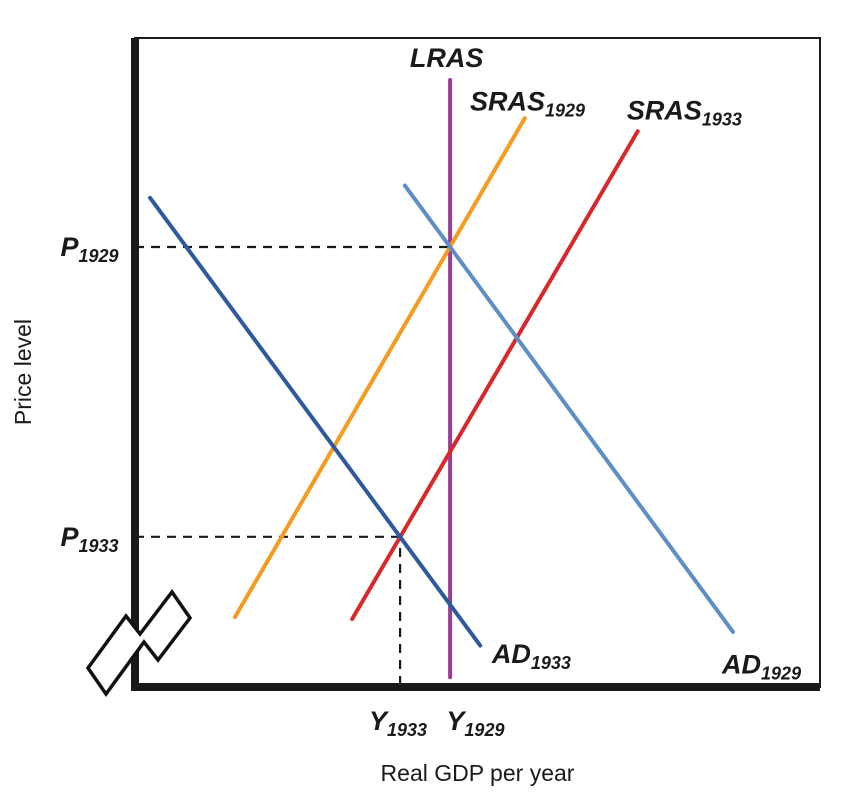 This screenshot has height=803, width=851. I want to click on axis-break-icon, so click(139, 643).